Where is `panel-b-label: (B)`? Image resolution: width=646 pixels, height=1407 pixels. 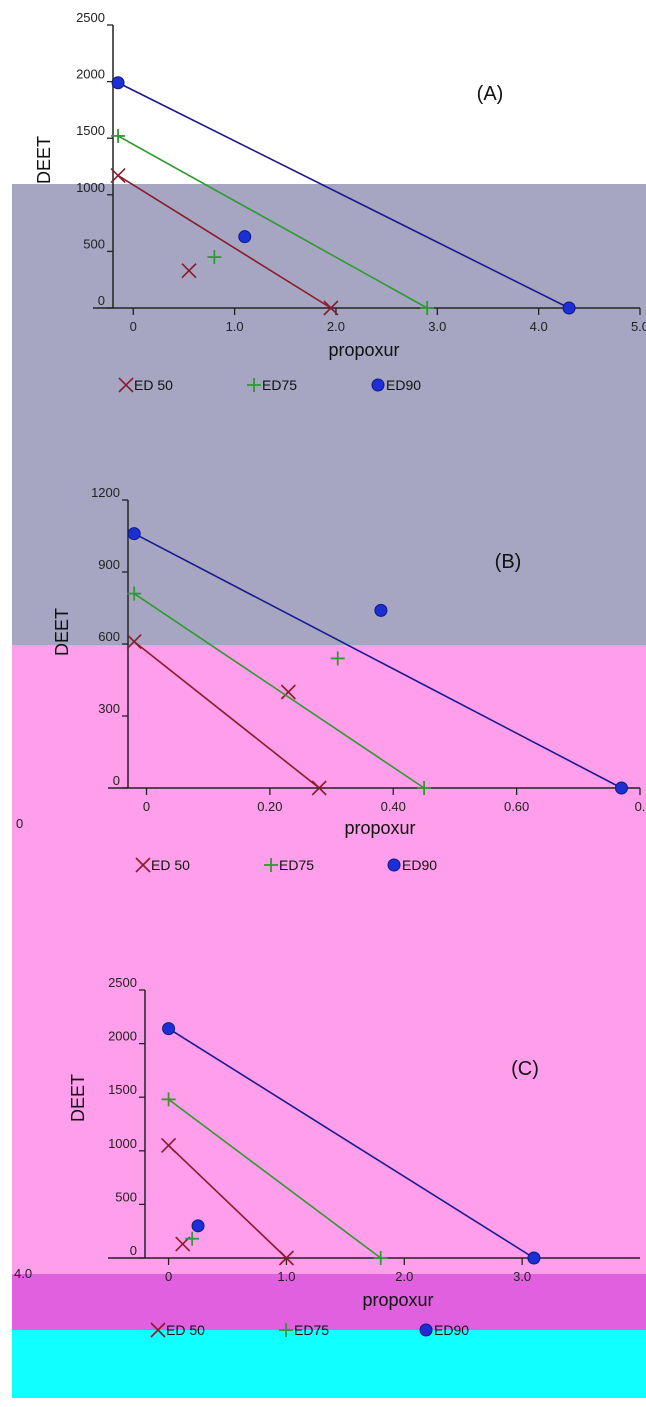
panel-b-label: (B) is located at coordinates (508, 562).